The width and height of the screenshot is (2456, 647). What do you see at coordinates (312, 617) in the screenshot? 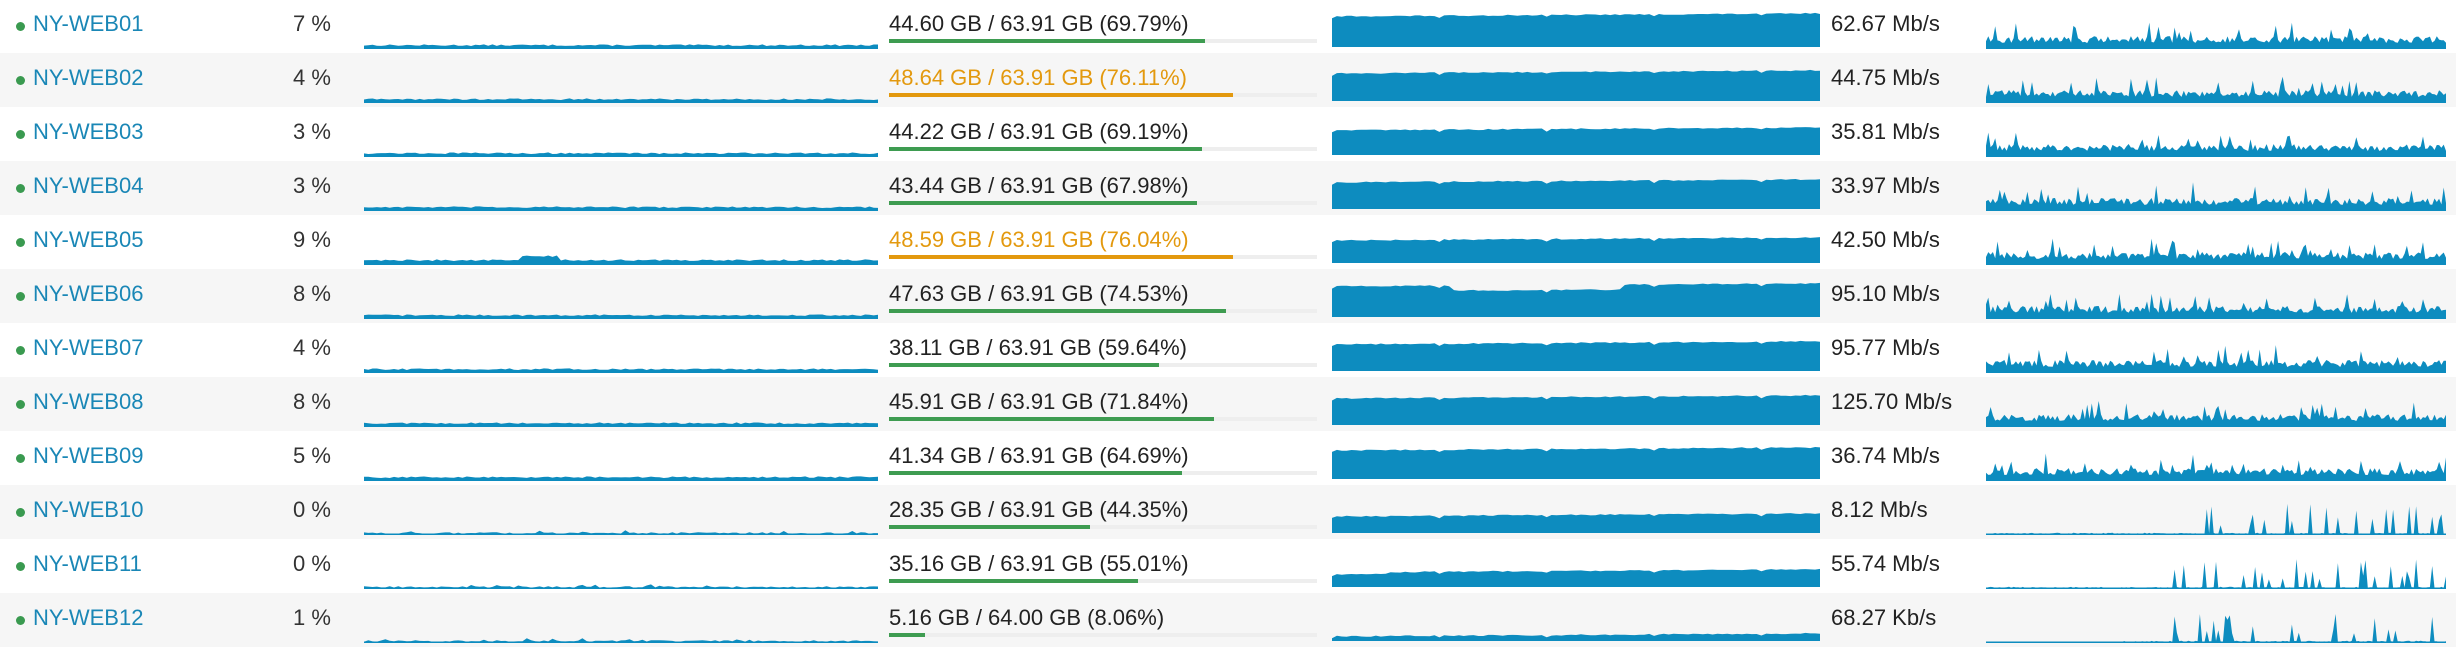
I see `cpu-value: 1 %` at bounding box center [312, 617].